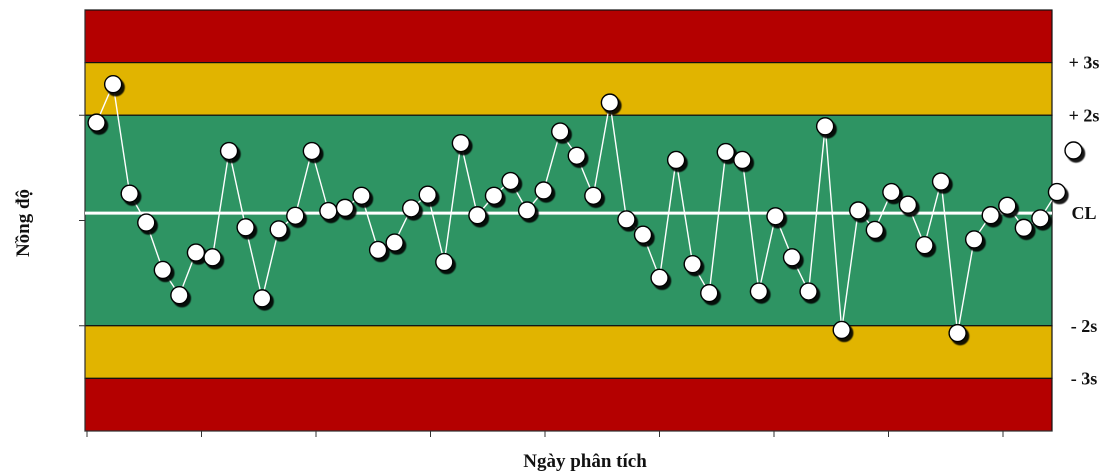 This screenshot has height=473, width=1112. Describe the element at coordinates (1084, 115) in the screenshot. I see `zone-label-1: + 2s` at that location.